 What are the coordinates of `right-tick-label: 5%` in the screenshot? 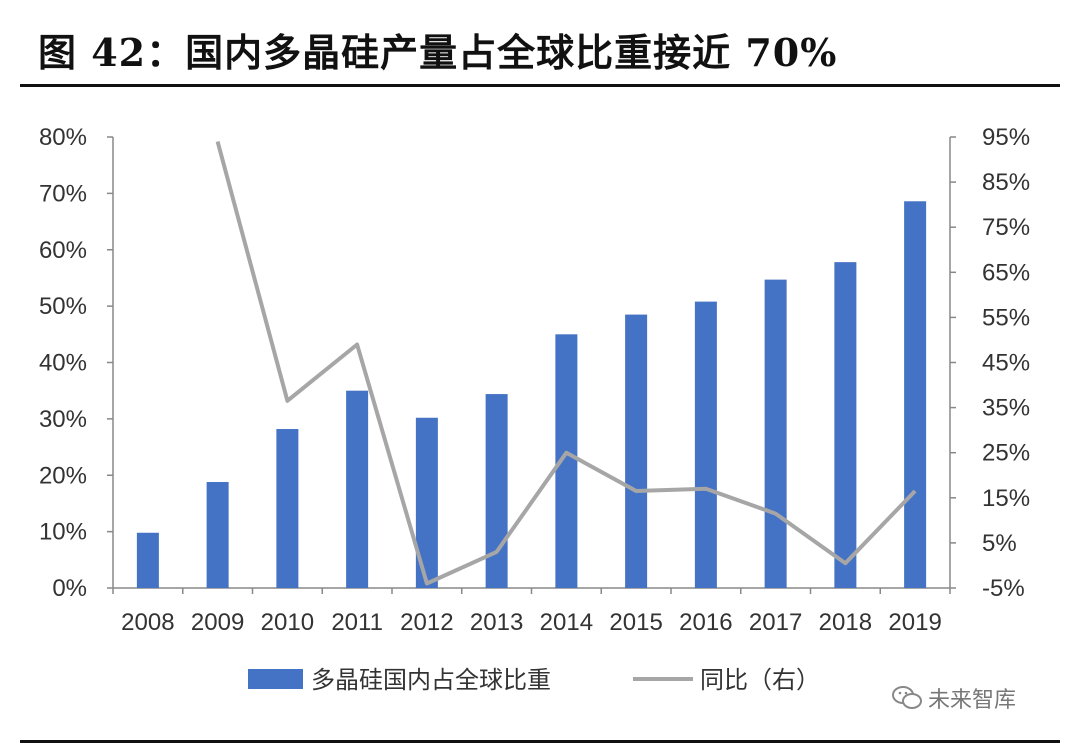 It's located at (999, 543).